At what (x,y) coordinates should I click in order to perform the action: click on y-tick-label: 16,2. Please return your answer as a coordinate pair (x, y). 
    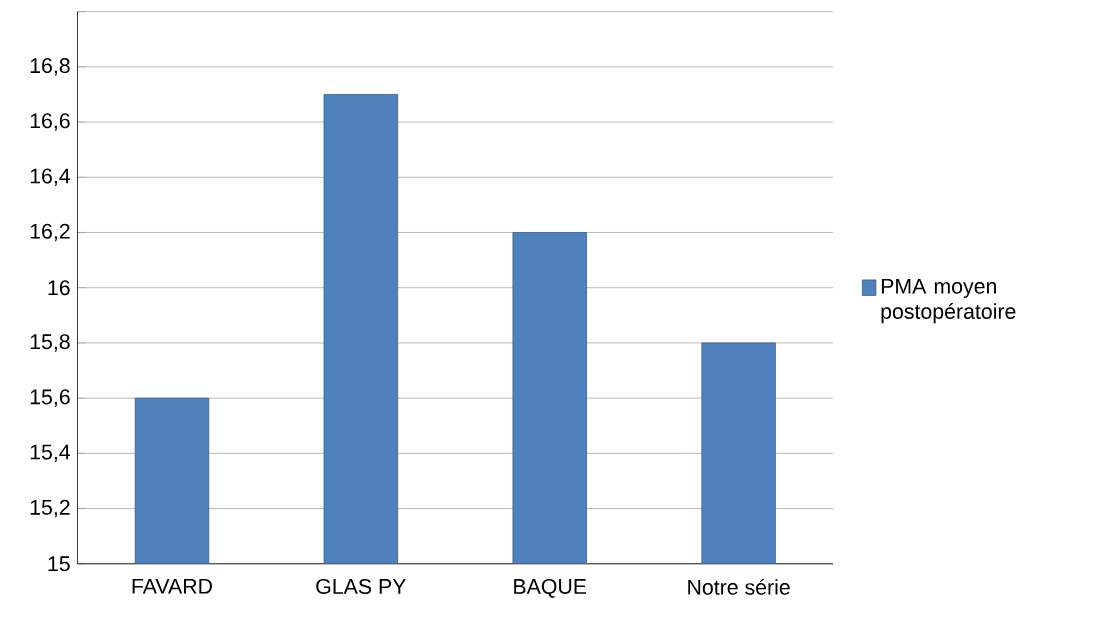
    Looking at the image, I should click on (50, 232).